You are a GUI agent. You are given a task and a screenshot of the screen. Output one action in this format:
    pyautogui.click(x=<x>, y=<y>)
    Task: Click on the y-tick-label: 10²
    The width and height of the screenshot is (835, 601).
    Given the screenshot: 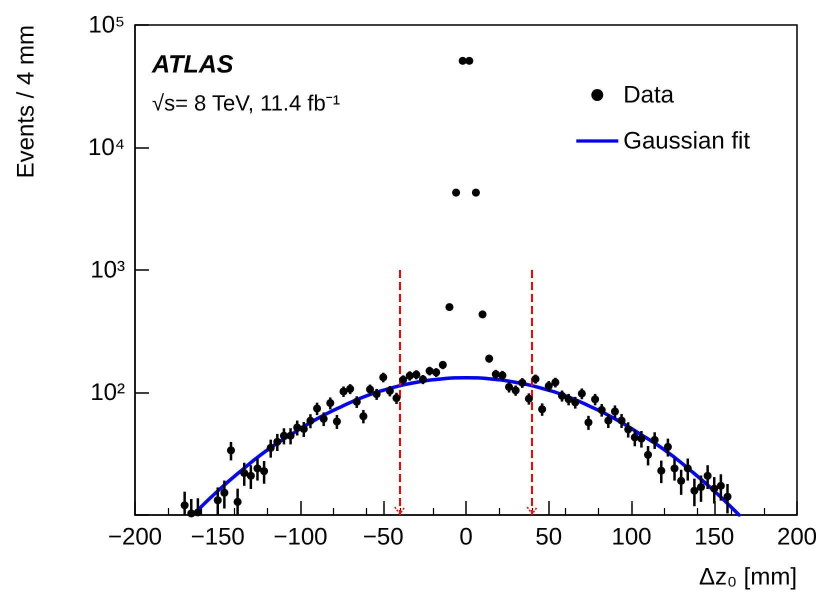 What is the action you would take?
    pyautogui.click(x=108, y=392)
    